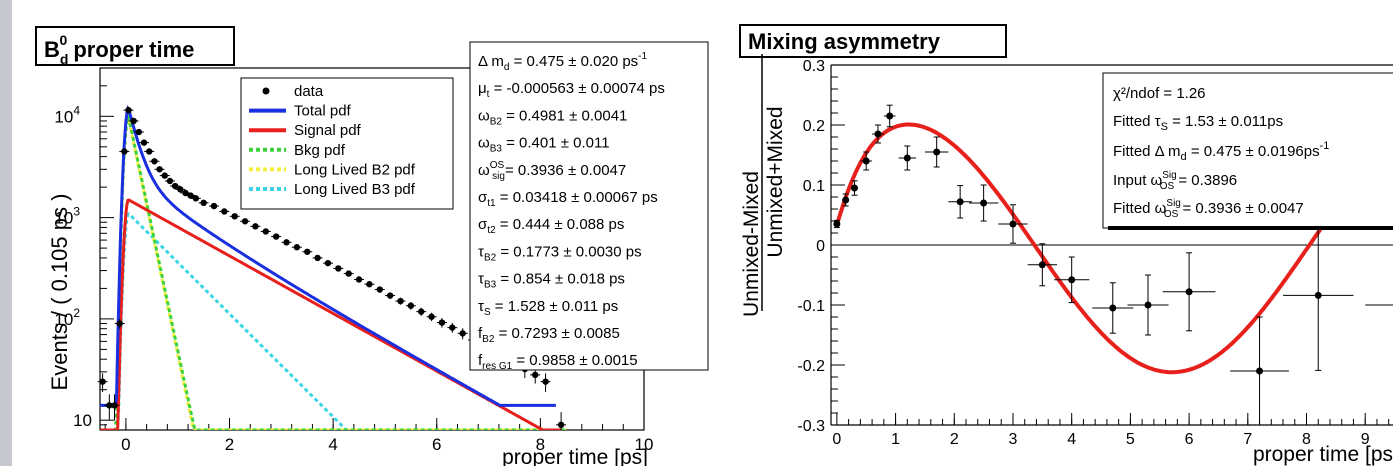 The width and height of the screenshot is (1393, 466). I want to click on fit-stats-shadow, so click(1250, 228).